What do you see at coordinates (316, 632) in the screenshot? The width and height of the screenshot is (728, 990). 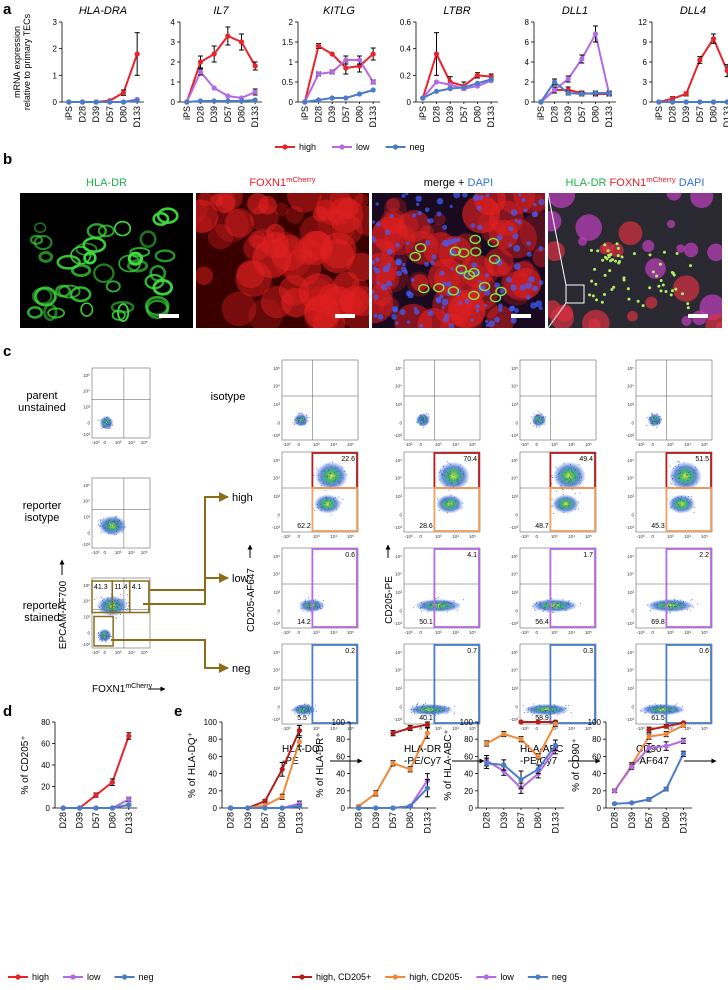 I see `x-tick-label: 10³` at bounding box center [316, 632].